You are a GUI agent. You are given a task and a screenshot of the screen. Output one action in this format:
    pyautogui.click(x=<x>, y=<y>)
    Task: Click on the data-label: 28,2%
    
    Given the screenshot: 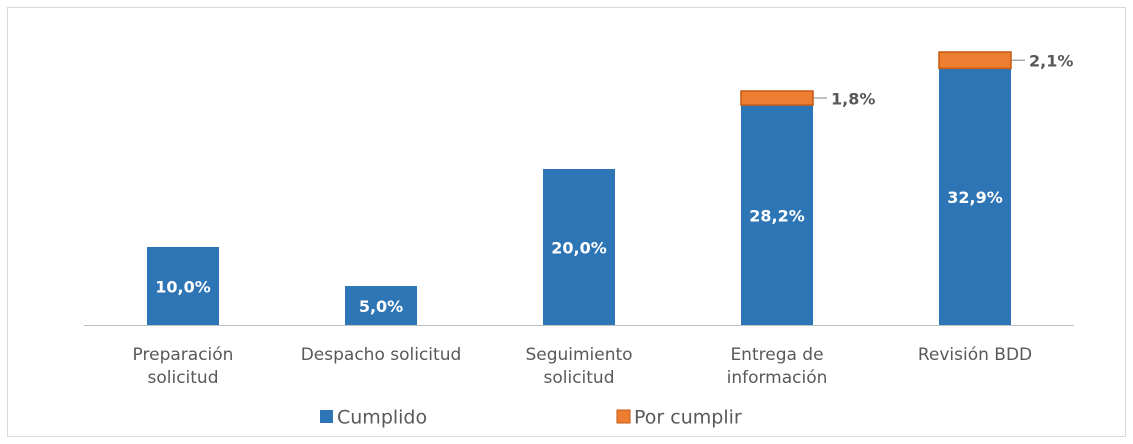 What is the action you would take?
    pyautogui.click(x=777, y=216)
    